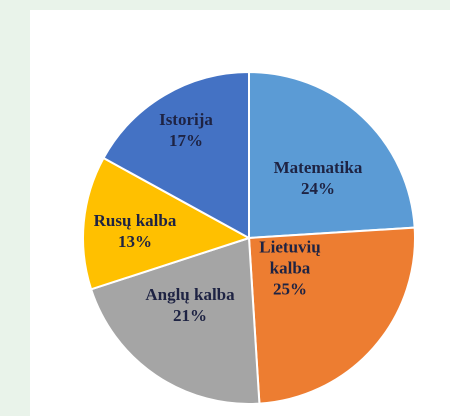 Image resolution: width=450 pixels, height=416 pixels. Describe the element at coordinates (190, 305) in the screenshot. I see `slice-label: Anglų kalba 21%` at that location.